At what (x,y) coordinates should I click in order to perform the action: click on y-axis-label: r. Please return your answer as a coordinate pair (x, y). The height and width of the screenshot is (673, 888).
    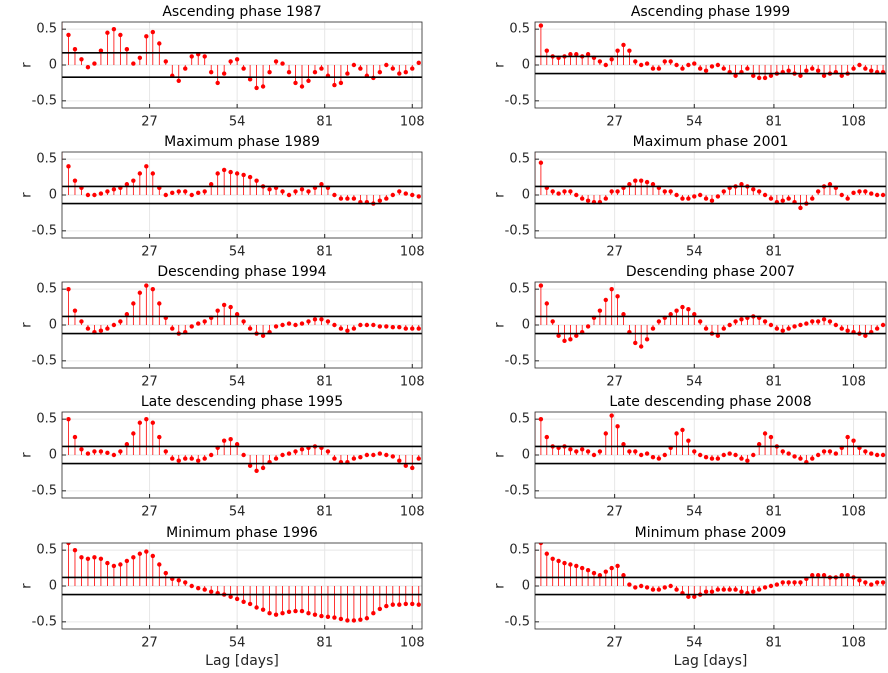
    Looking at the image, I should click on (27, 325).